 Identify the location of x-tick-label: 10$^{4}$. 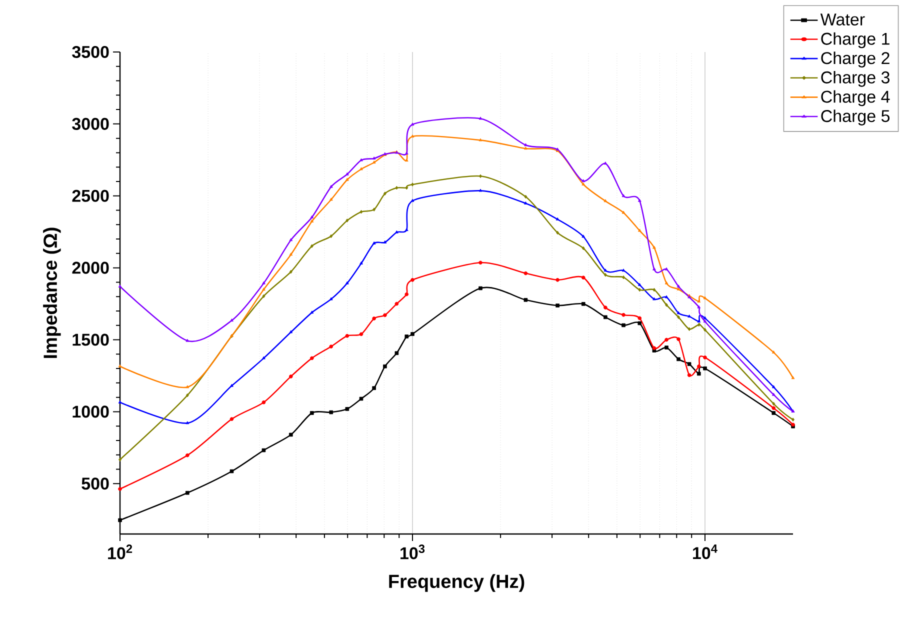
(705, 552).